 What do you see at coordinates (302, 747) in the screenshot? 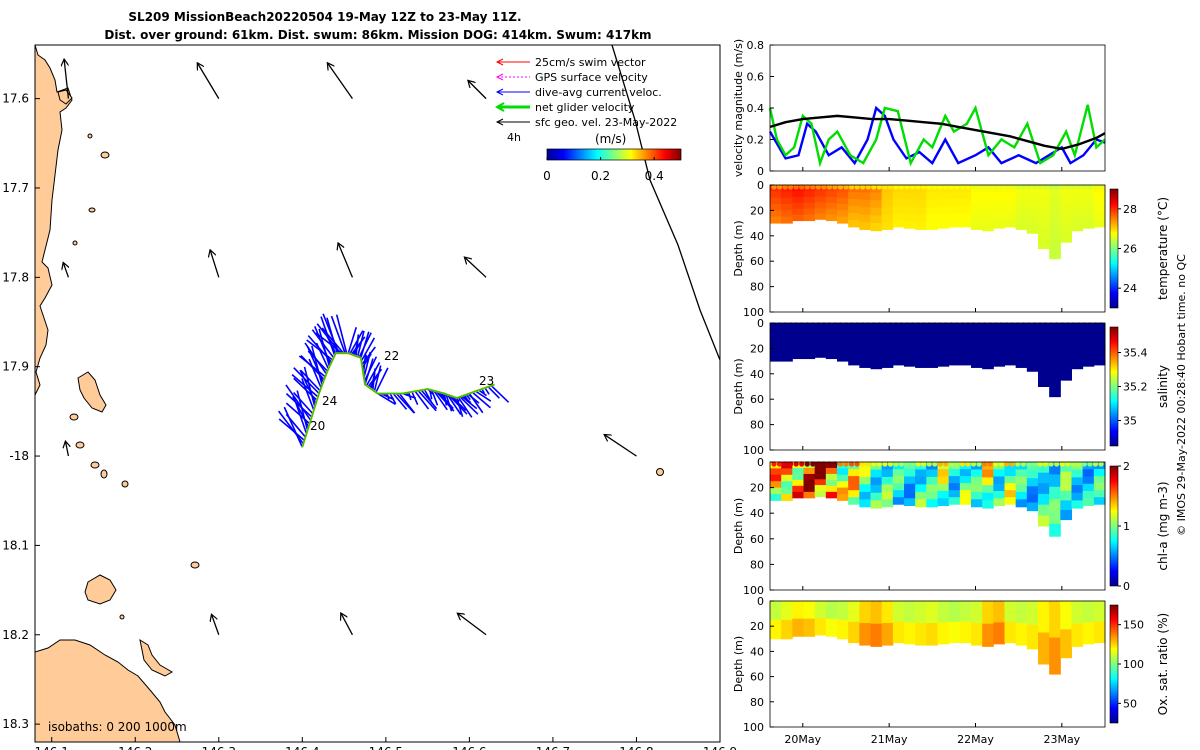
I see `map-x-tick-label: 146.4` at bounding box center [302, 747].